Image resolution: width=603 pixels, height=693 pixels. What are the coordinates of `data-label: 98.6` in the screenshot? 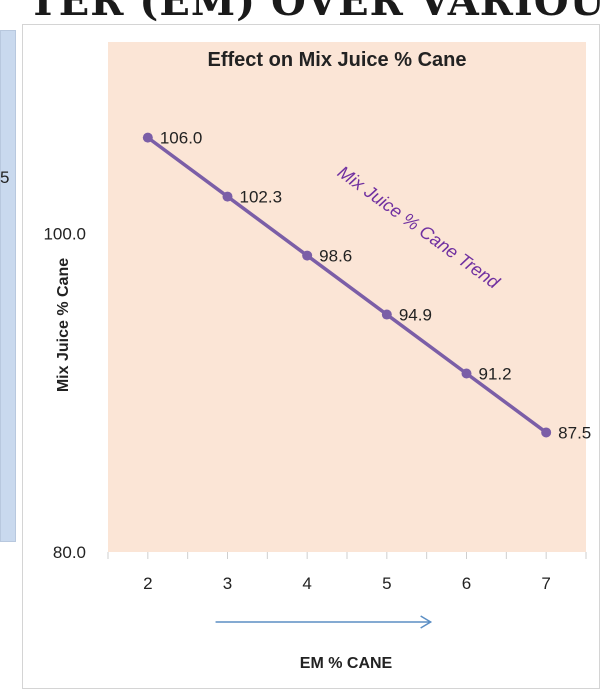 It's located at (335, 256).